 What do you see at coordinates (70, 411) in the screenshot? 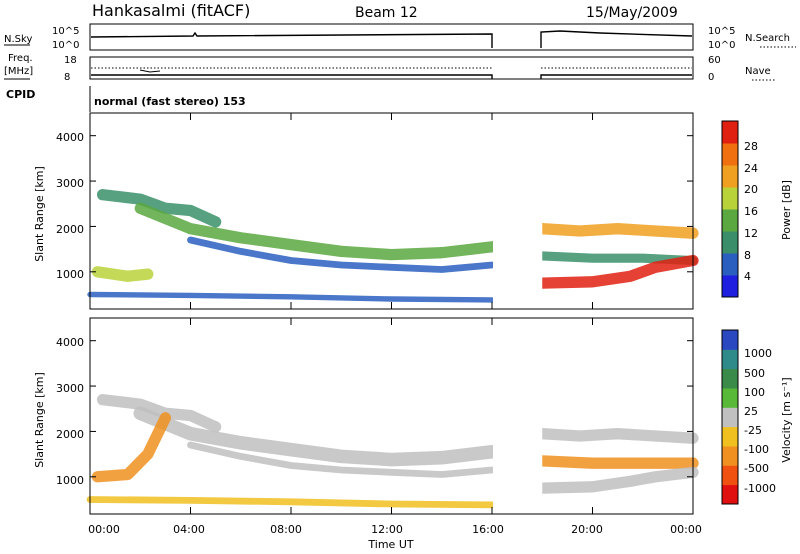
I see `velocity-y-ticks: 1000 2000 3000 4000` at bounding box center [70, 411].